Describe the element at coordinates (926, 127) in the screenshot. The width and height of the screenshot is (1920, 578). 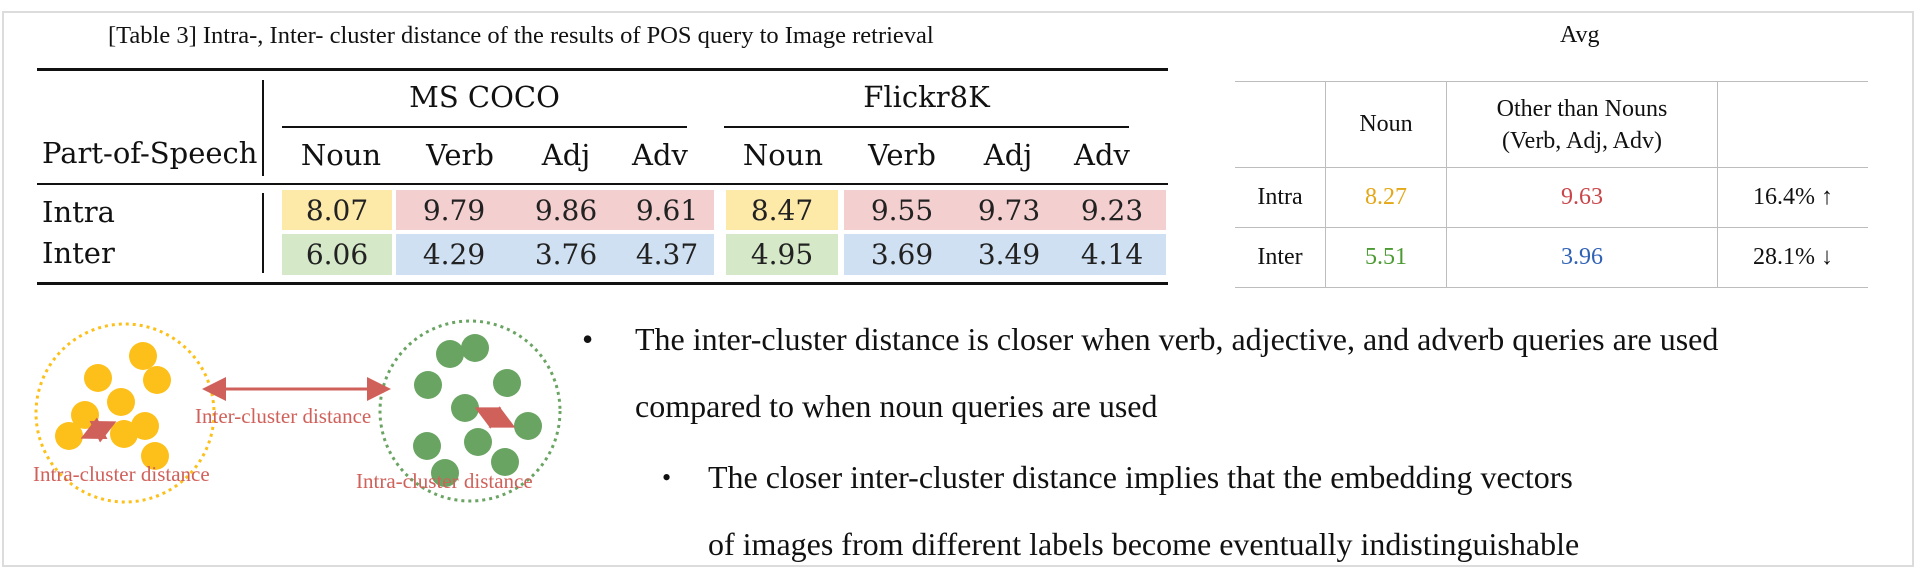
I see `flickr8k-underline` at that location.